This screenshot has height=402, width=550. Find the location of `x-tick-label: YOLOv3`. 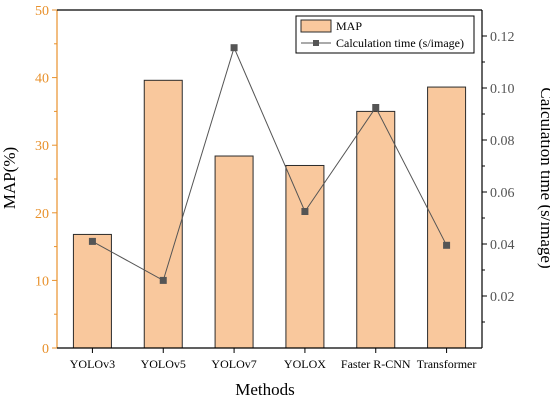

x-tick-label: YOLOv3 is located at coordinates (92, 364).